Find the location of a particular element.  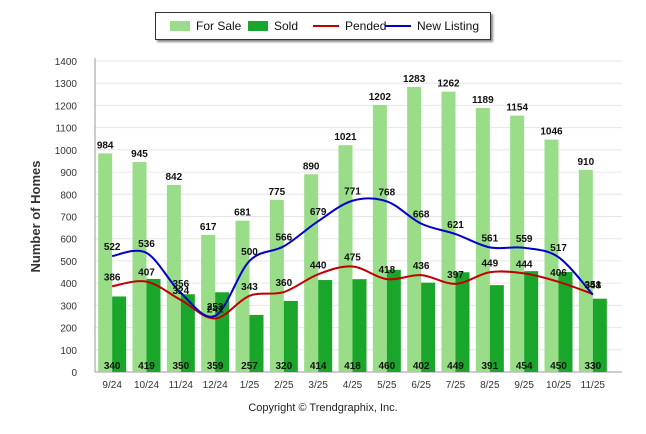

legend-item-for-sale: For Sale is located at coordinates (205, 26).